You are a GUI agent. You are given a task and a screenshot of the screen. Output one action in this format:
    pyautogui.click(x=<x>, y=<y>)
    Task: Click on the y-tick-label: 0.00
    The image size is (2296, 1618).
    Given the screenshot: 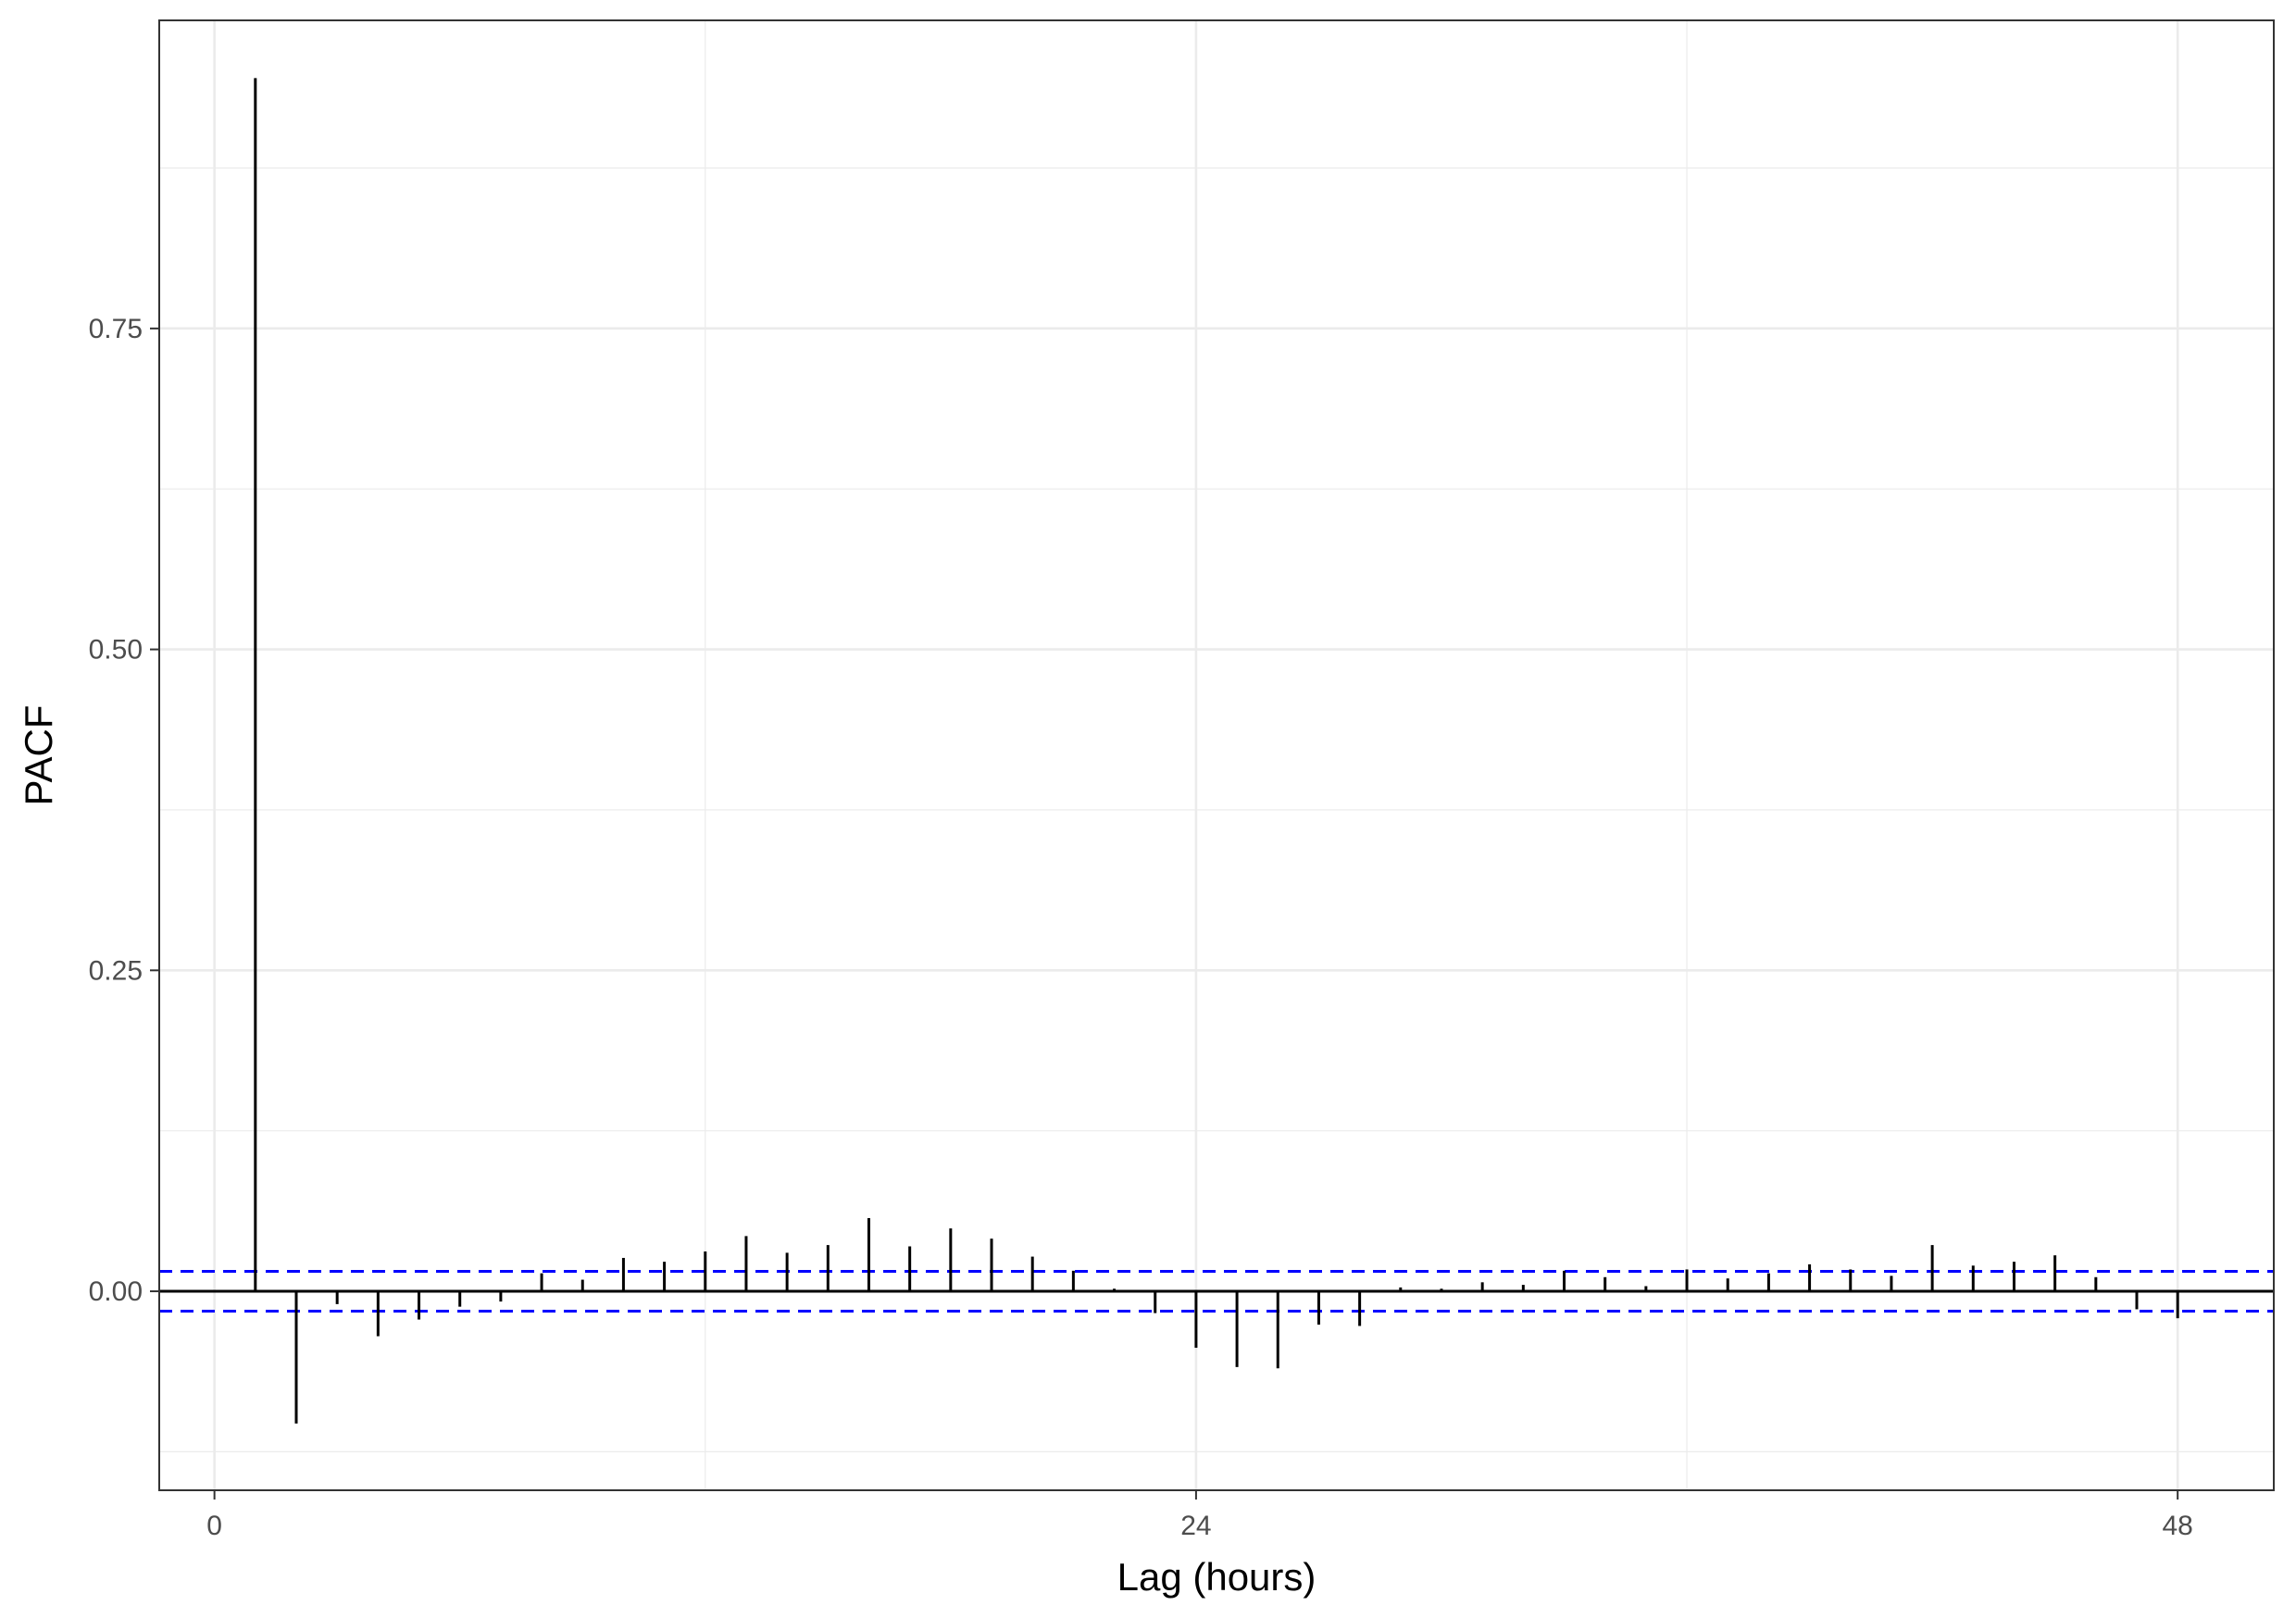 What is the action you would take?
    pyautogui.click(x=116, y=1291)
    